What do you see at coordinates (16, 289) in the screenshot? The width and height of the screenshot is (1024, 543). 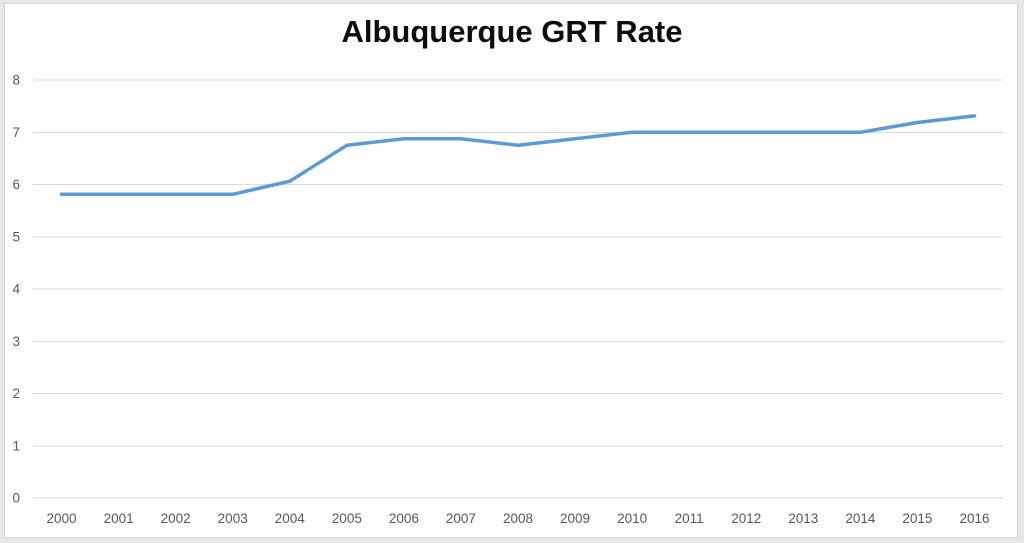 I see `y-axis-tick-label: 4` at bounding box center [16, 289].